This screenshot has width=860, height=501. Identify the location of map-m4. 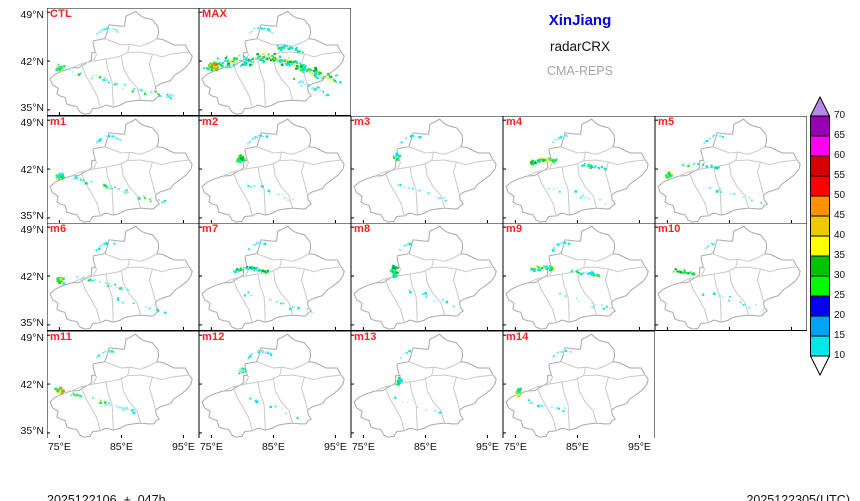
(579, 170).